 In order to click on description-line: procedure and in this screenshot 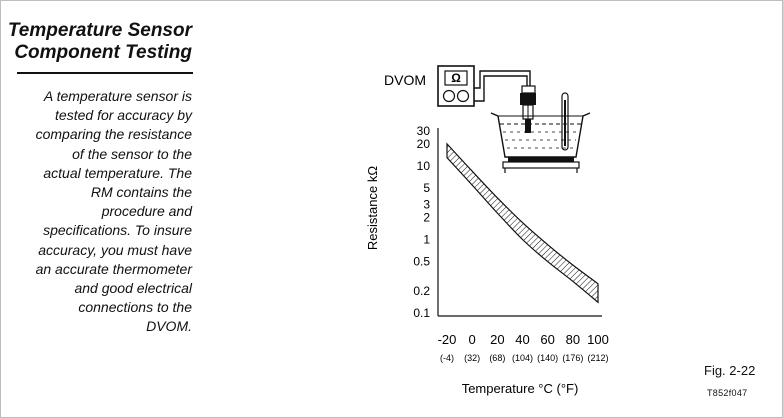, I will do `click(146, 211)`.